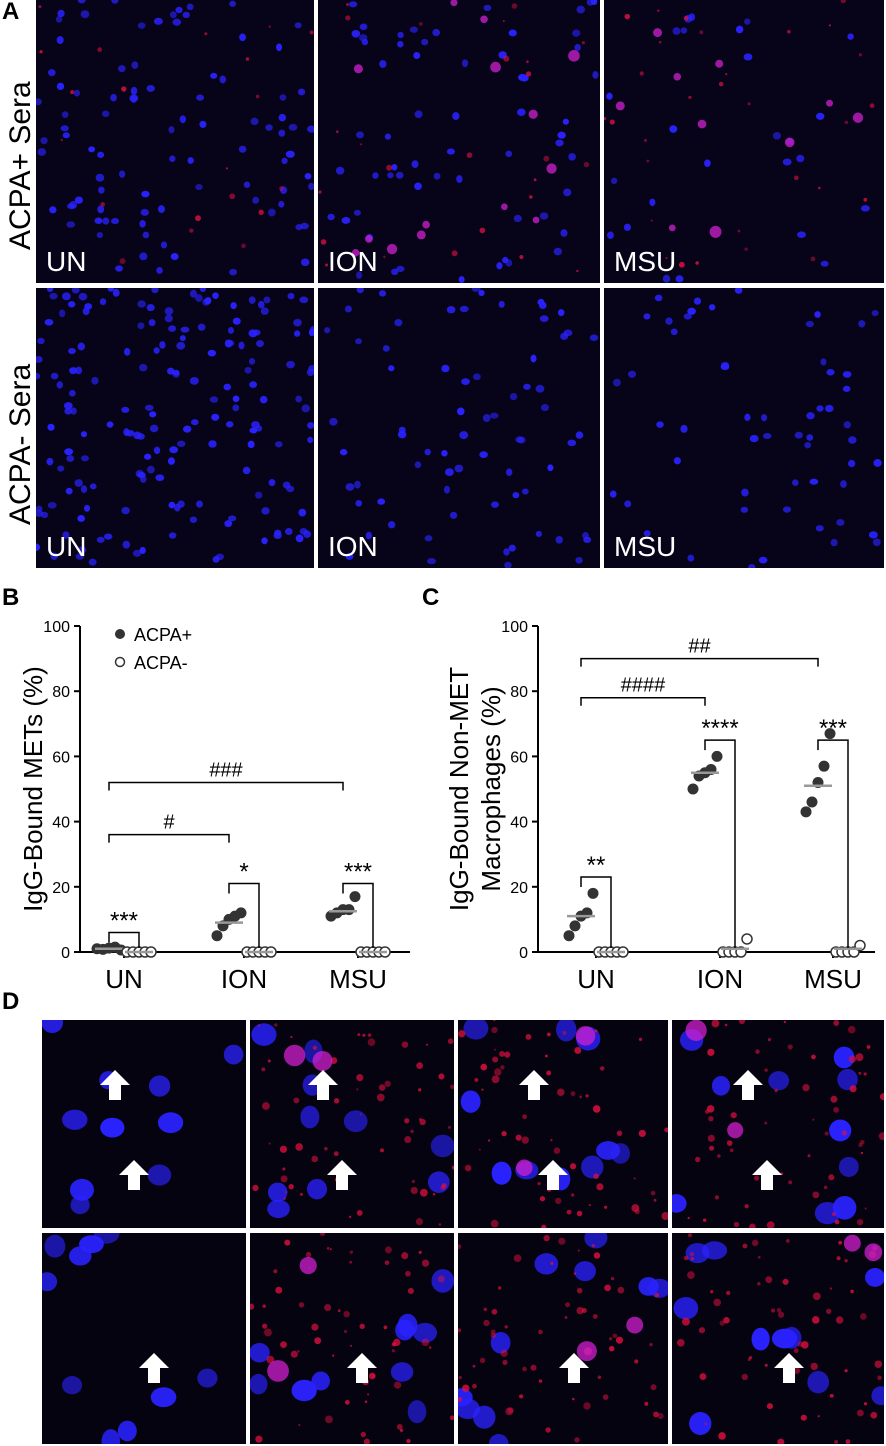 This screenshot has height=1446, width=886. I want to click on data-point-open, so click(747, 939).